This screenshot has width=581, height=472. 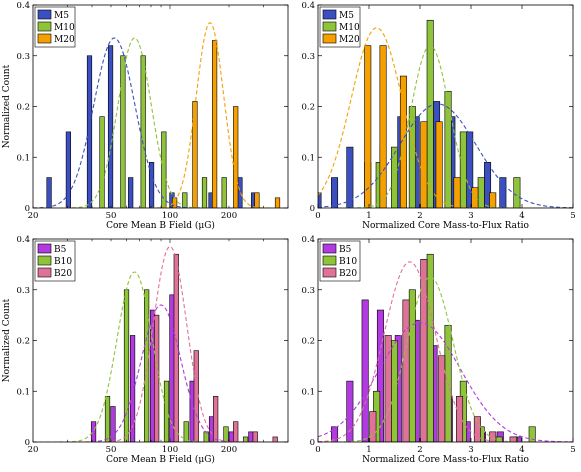 What do you see at coordinates (55, 27) in the screenshot?
I see `legend: M5 M10 M20` at bounding box center [55, 27].